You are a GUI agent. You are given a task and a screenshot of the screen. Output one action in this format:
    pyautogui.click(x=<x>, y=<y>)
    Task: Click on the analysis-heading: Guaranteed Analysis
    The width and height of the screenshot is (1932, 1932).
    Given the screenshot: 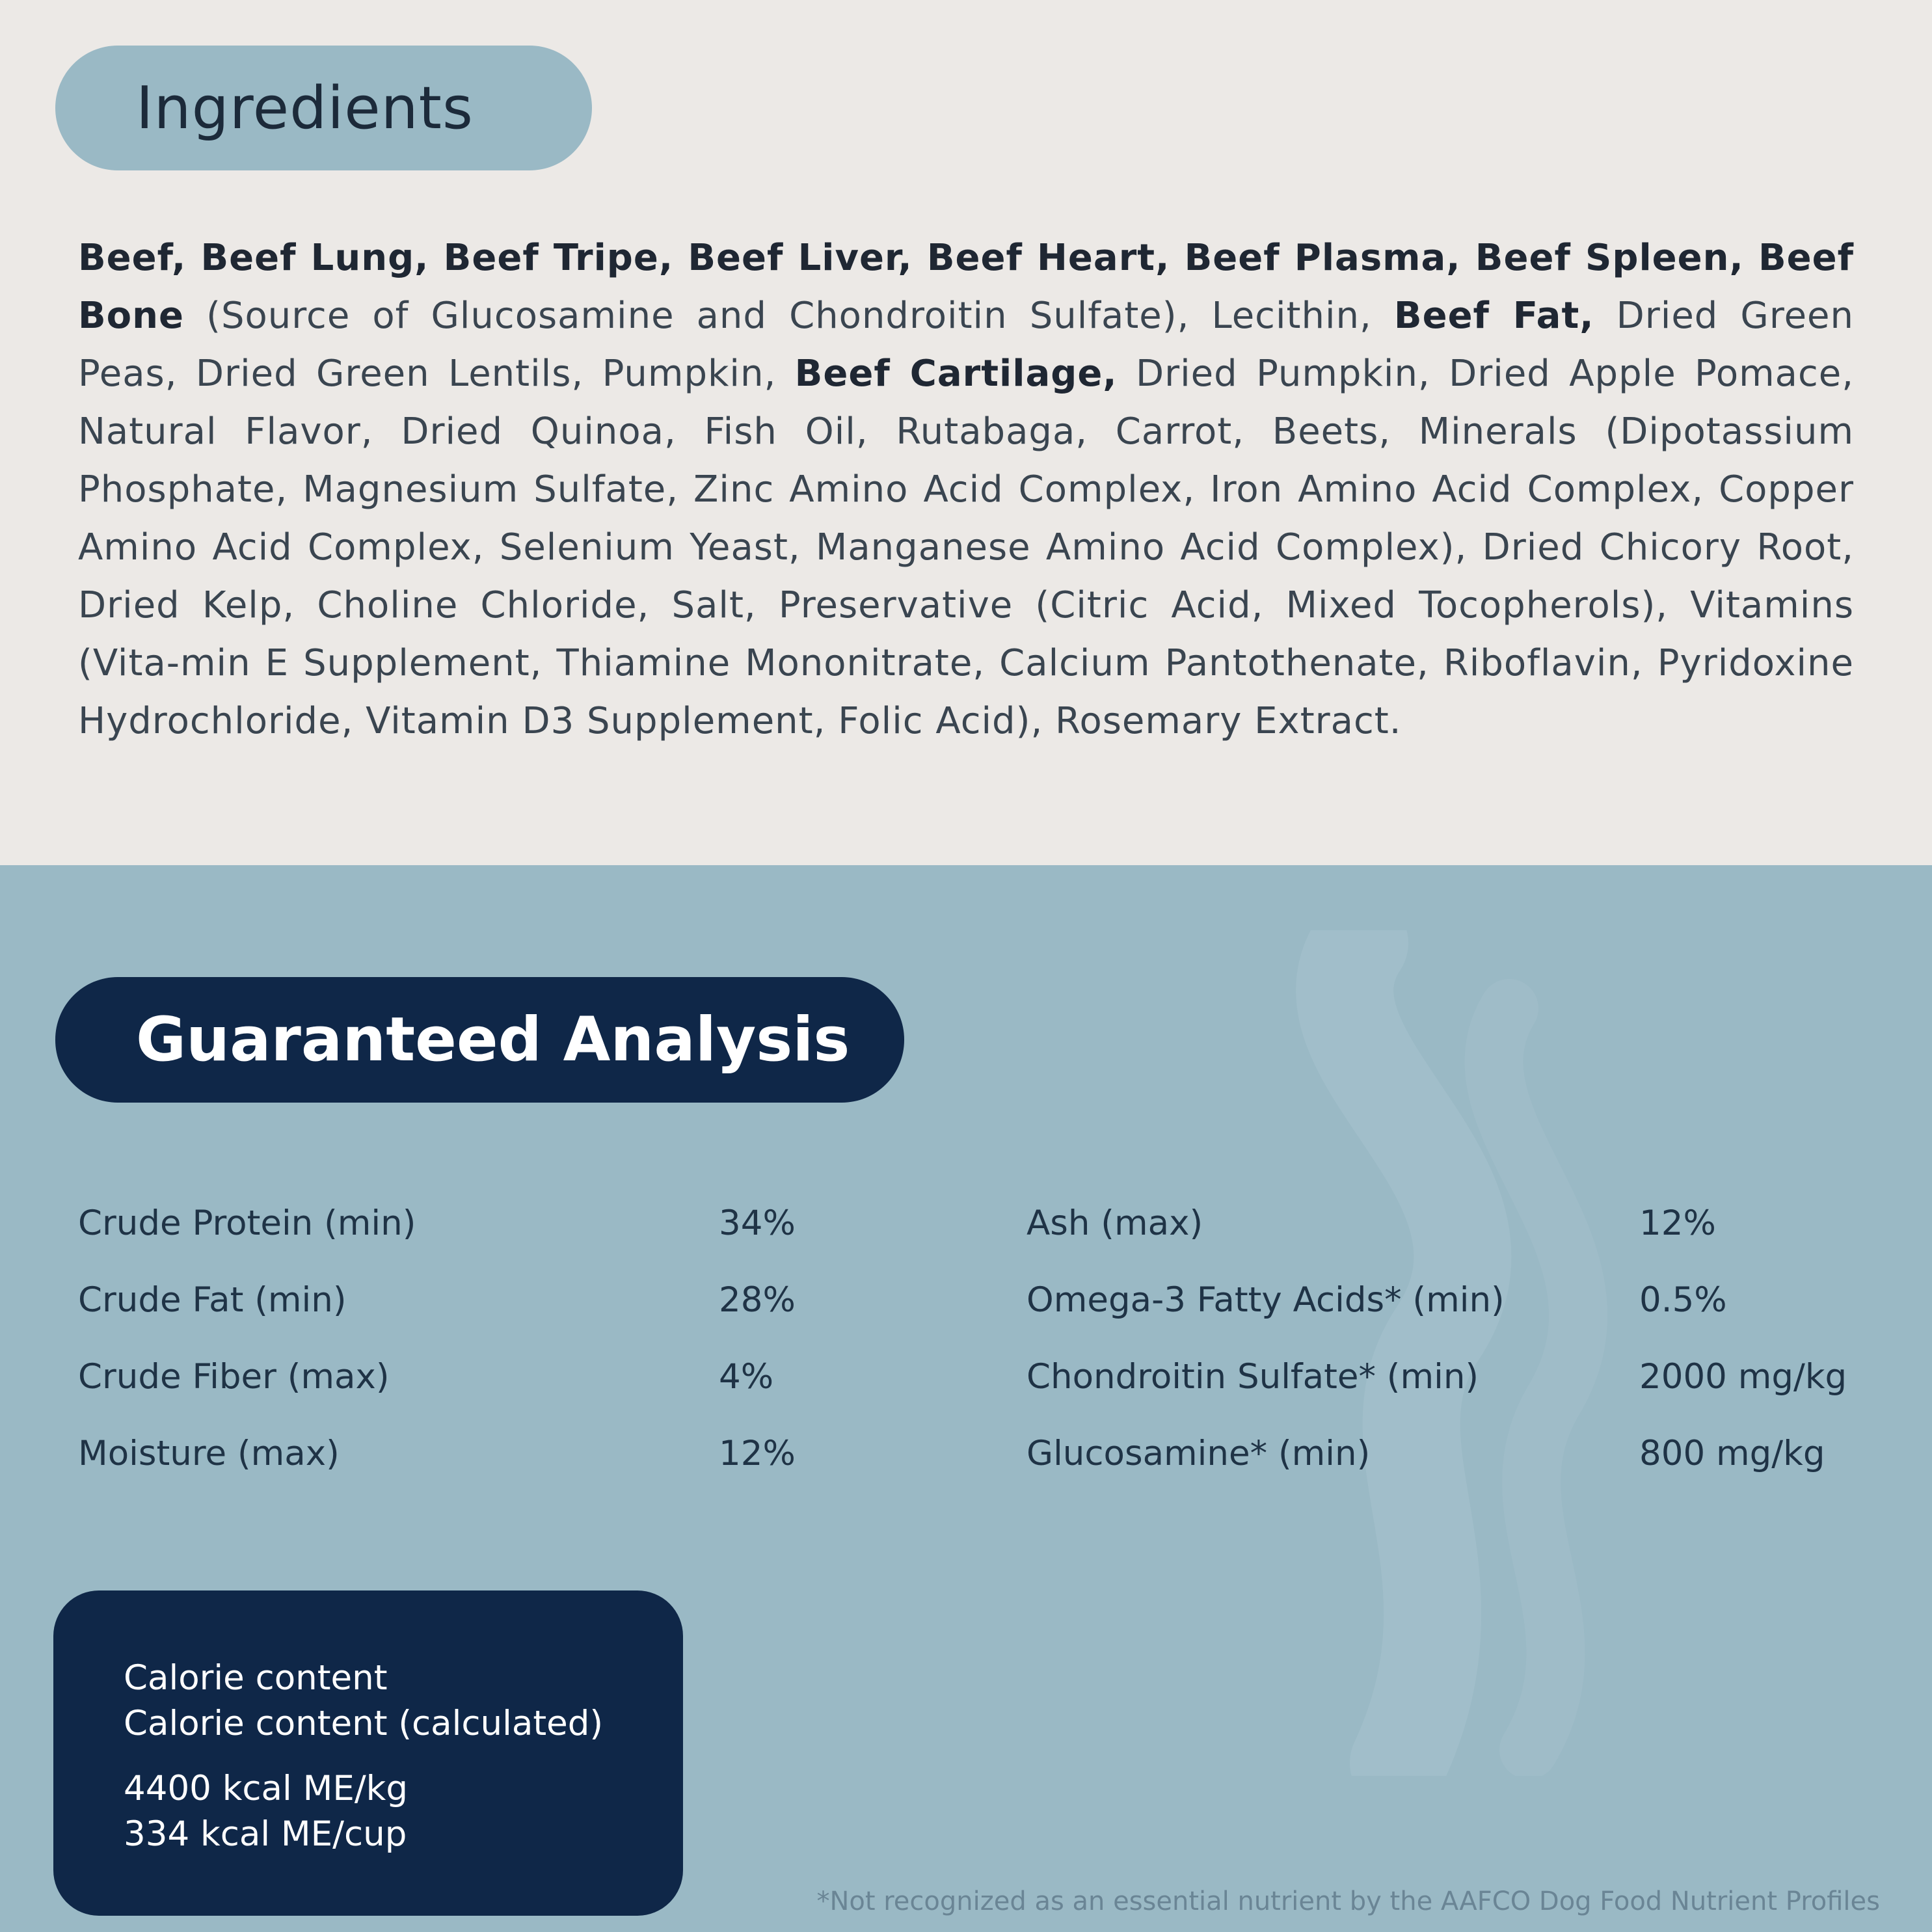 What is the action you would take?
    pyautogui.click(x=479, y=1040)
    